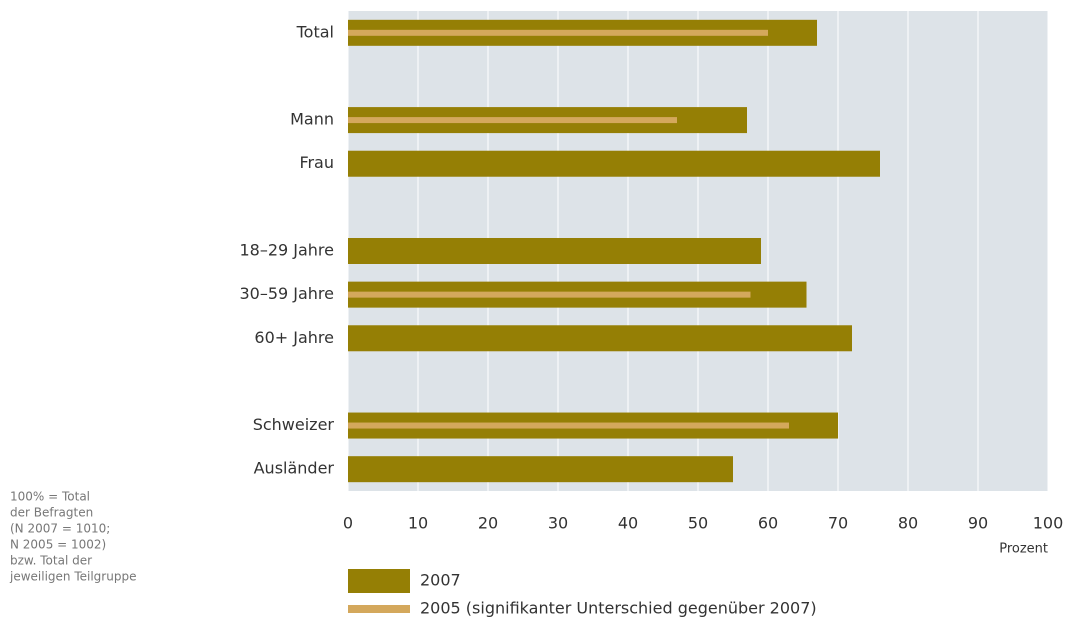 Image resolution: width=1070 pixels, height=619 pixels. Describe the element at coordinates (315, 31) in the screenshot. I see `y-tick-label: Total` at that location.